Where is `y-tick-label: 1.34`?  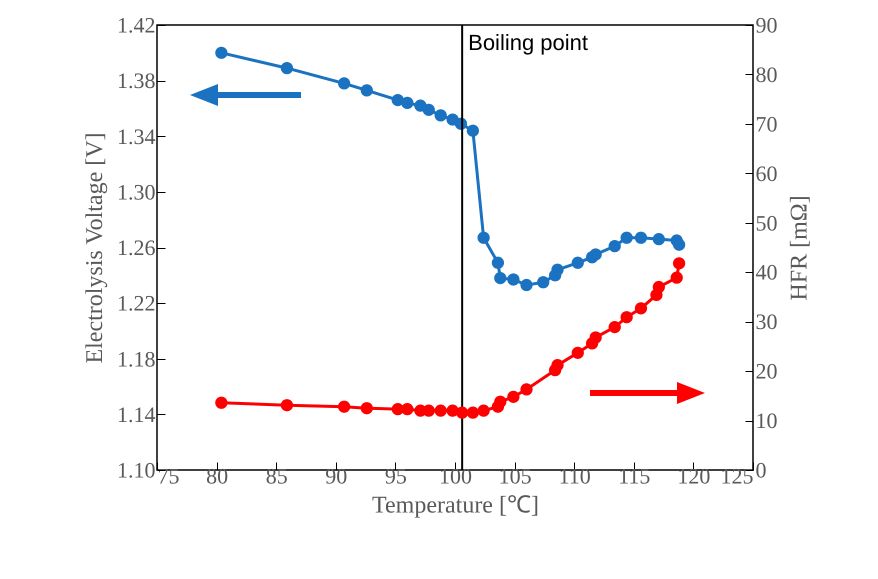 y-tick-label: 1.34 is located at coordinates (136, 136).